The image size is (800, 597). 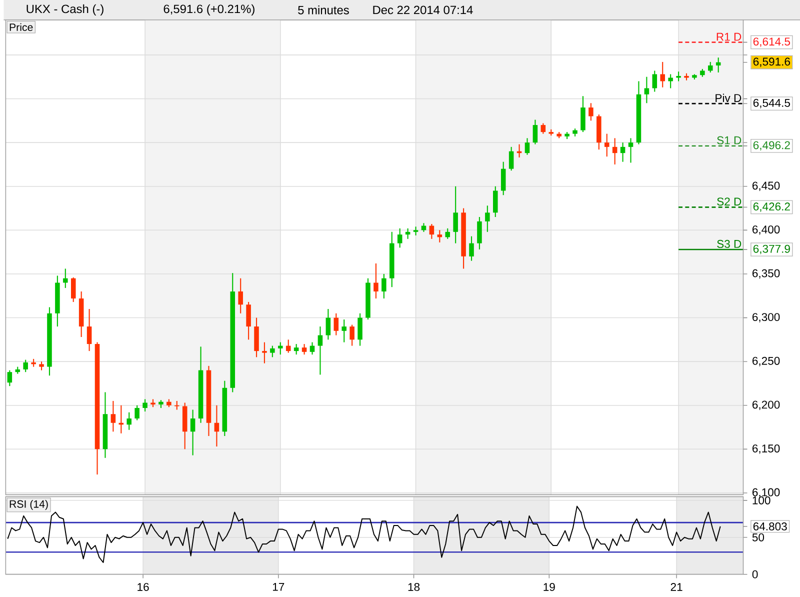 What do you see at coordinates (755, 574) in the screenshot?
I see `y-tick-label: 0` at bounding box center [755, 574].